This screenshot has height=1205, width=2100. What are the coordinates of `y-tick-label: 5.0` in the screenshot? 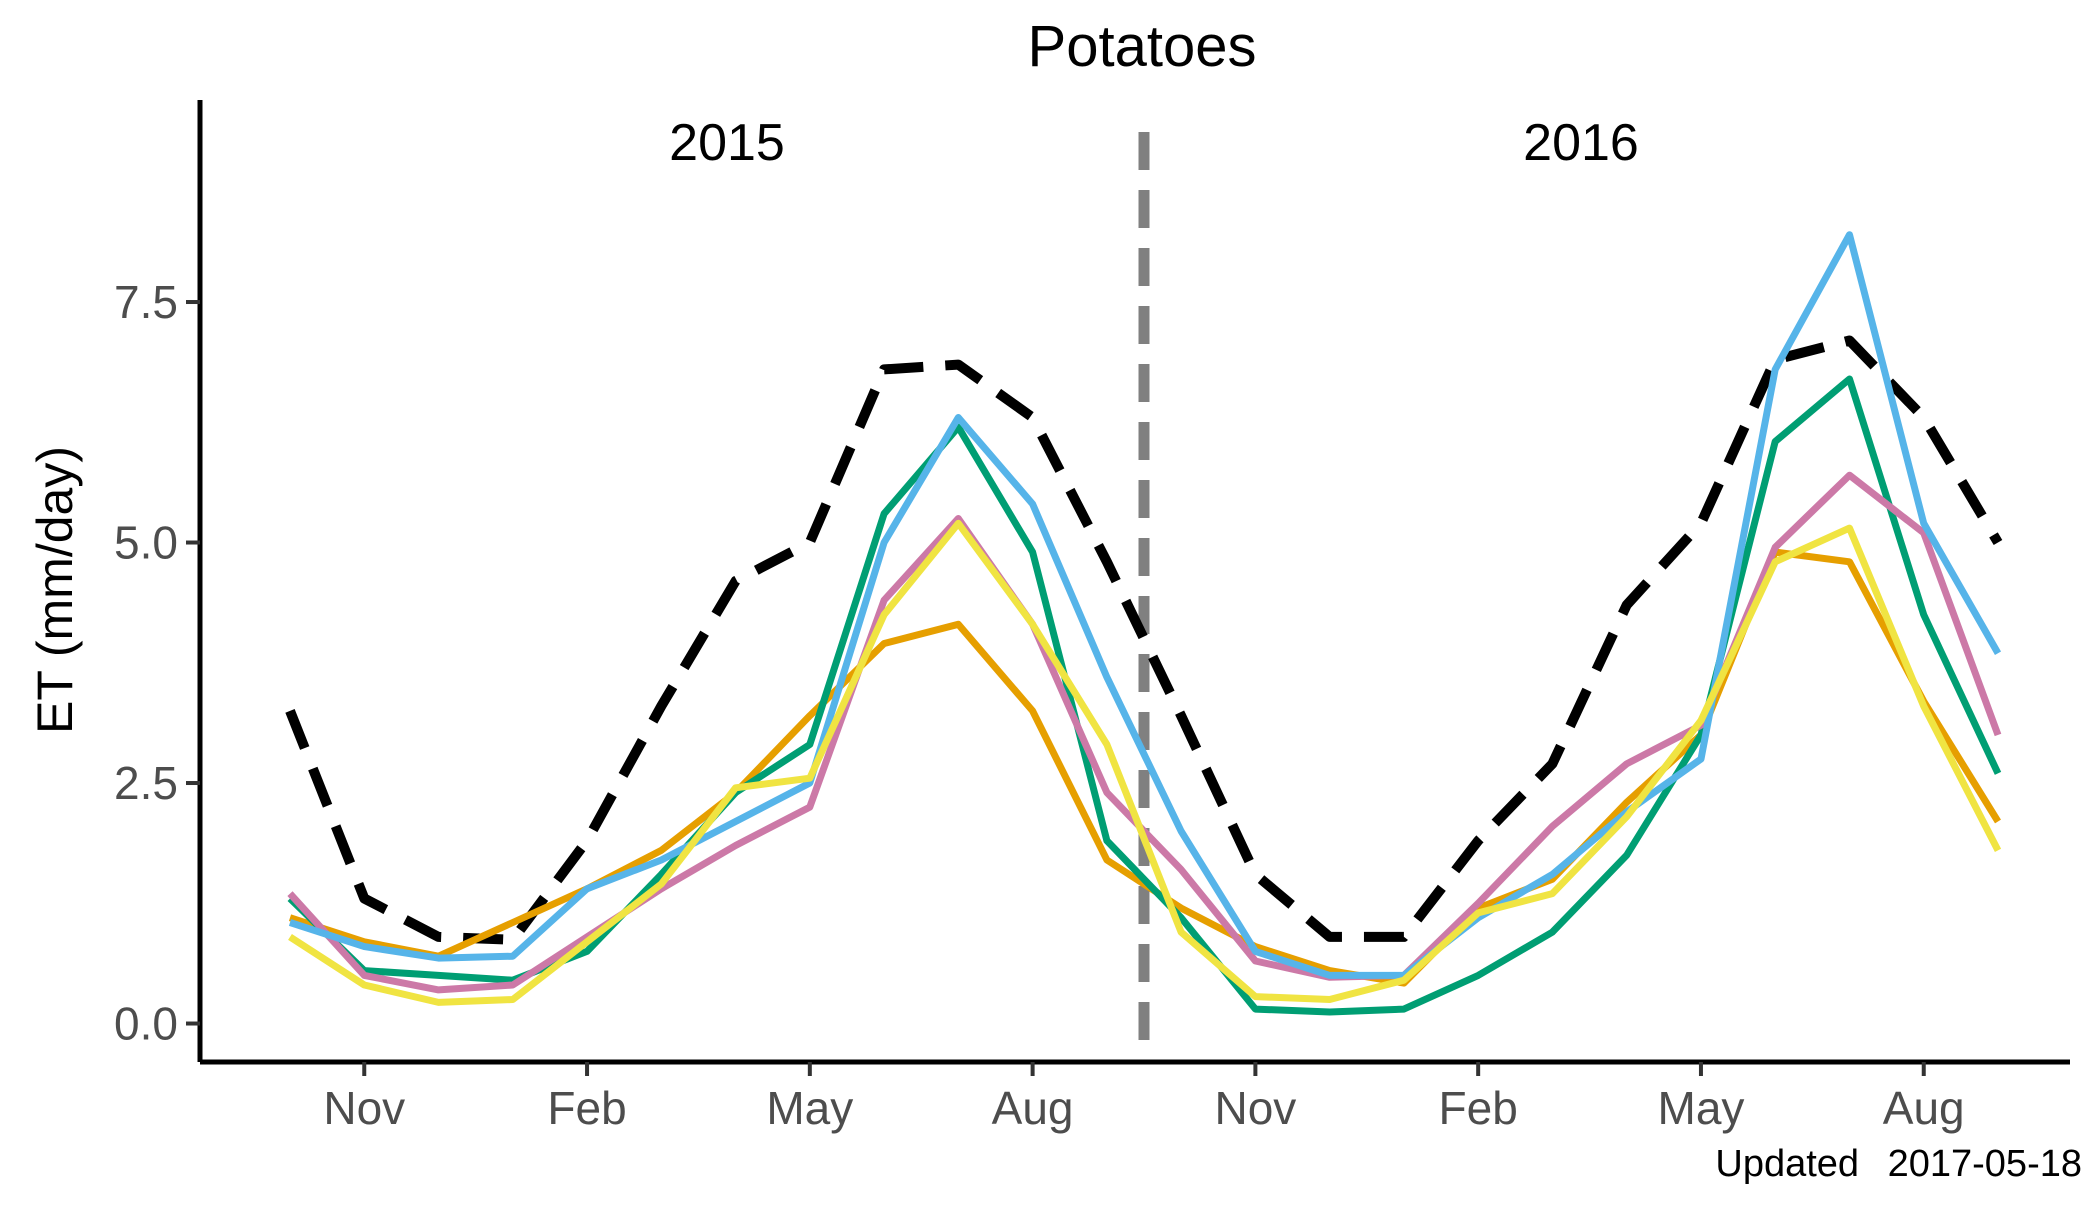 It's located at (146, 543).